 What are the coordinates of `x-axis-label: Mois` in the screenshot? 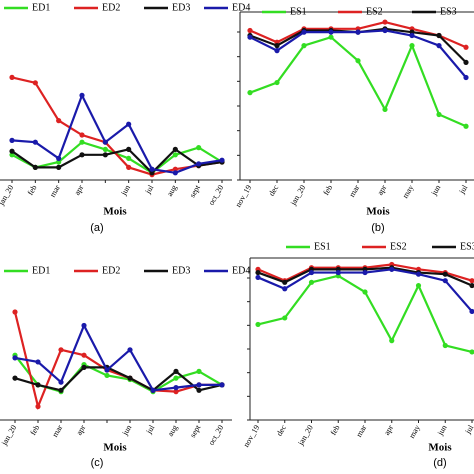 It's located at (440, 448).